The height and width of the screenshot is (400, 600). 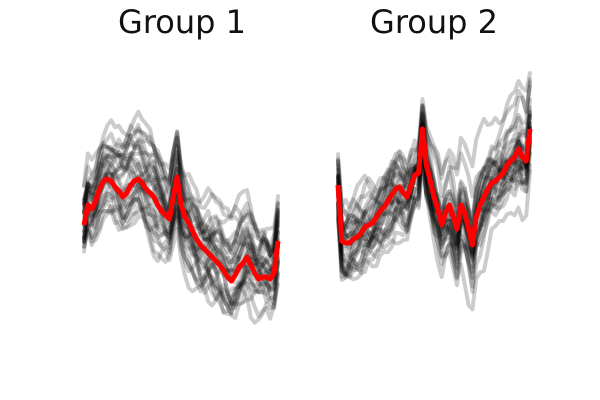 What do you see at coordinates (182, 22) in the screenshot?
I see `chart-title: Group 1` at bounding box center [182, 22].